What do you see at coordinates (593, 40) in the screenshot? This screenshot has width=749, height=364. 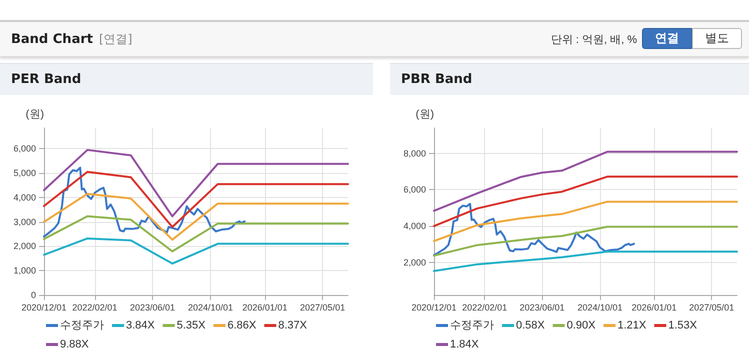 I see `text: 단위 : 억원, 배, %` at bounding box center [593, 40].